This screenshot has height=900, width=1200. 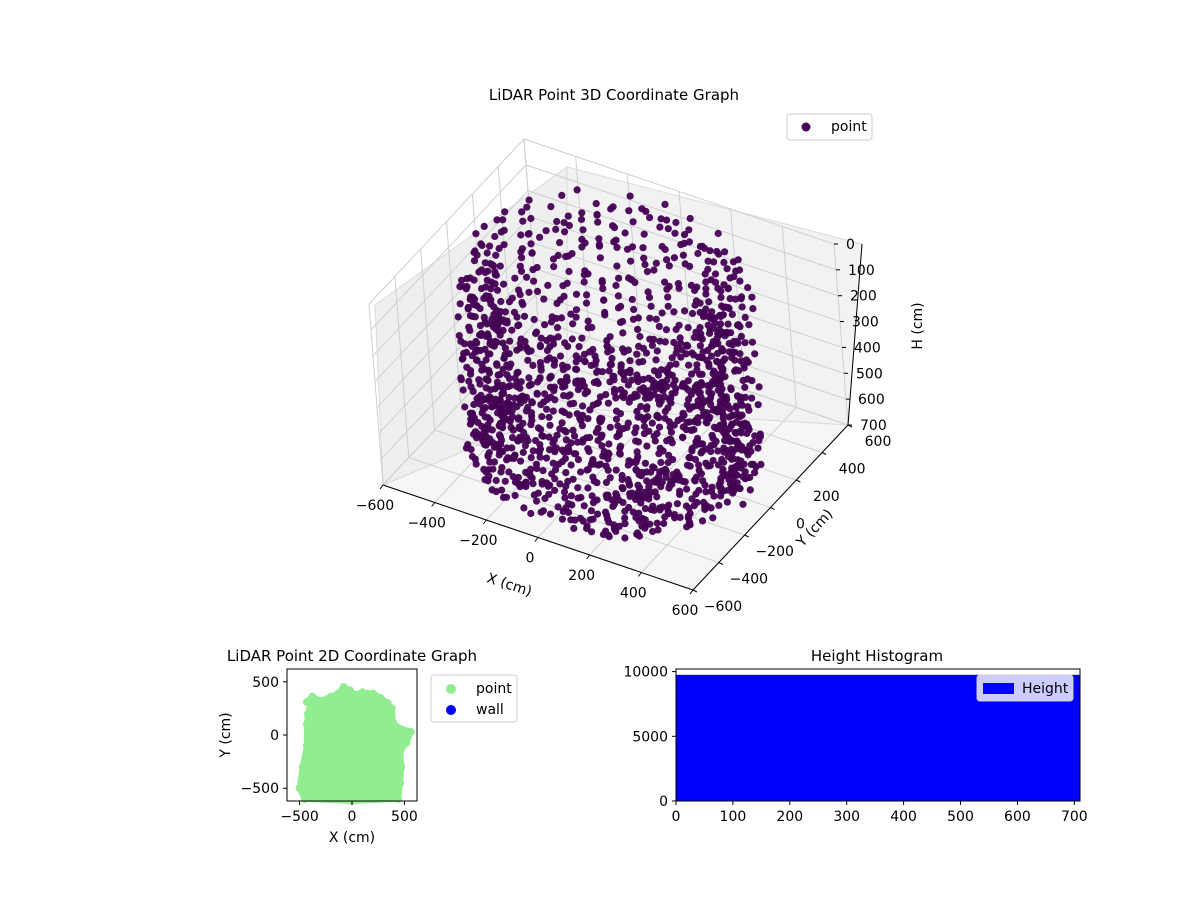 I want to click on scatter-3d-points, so click(x=609, y=364).